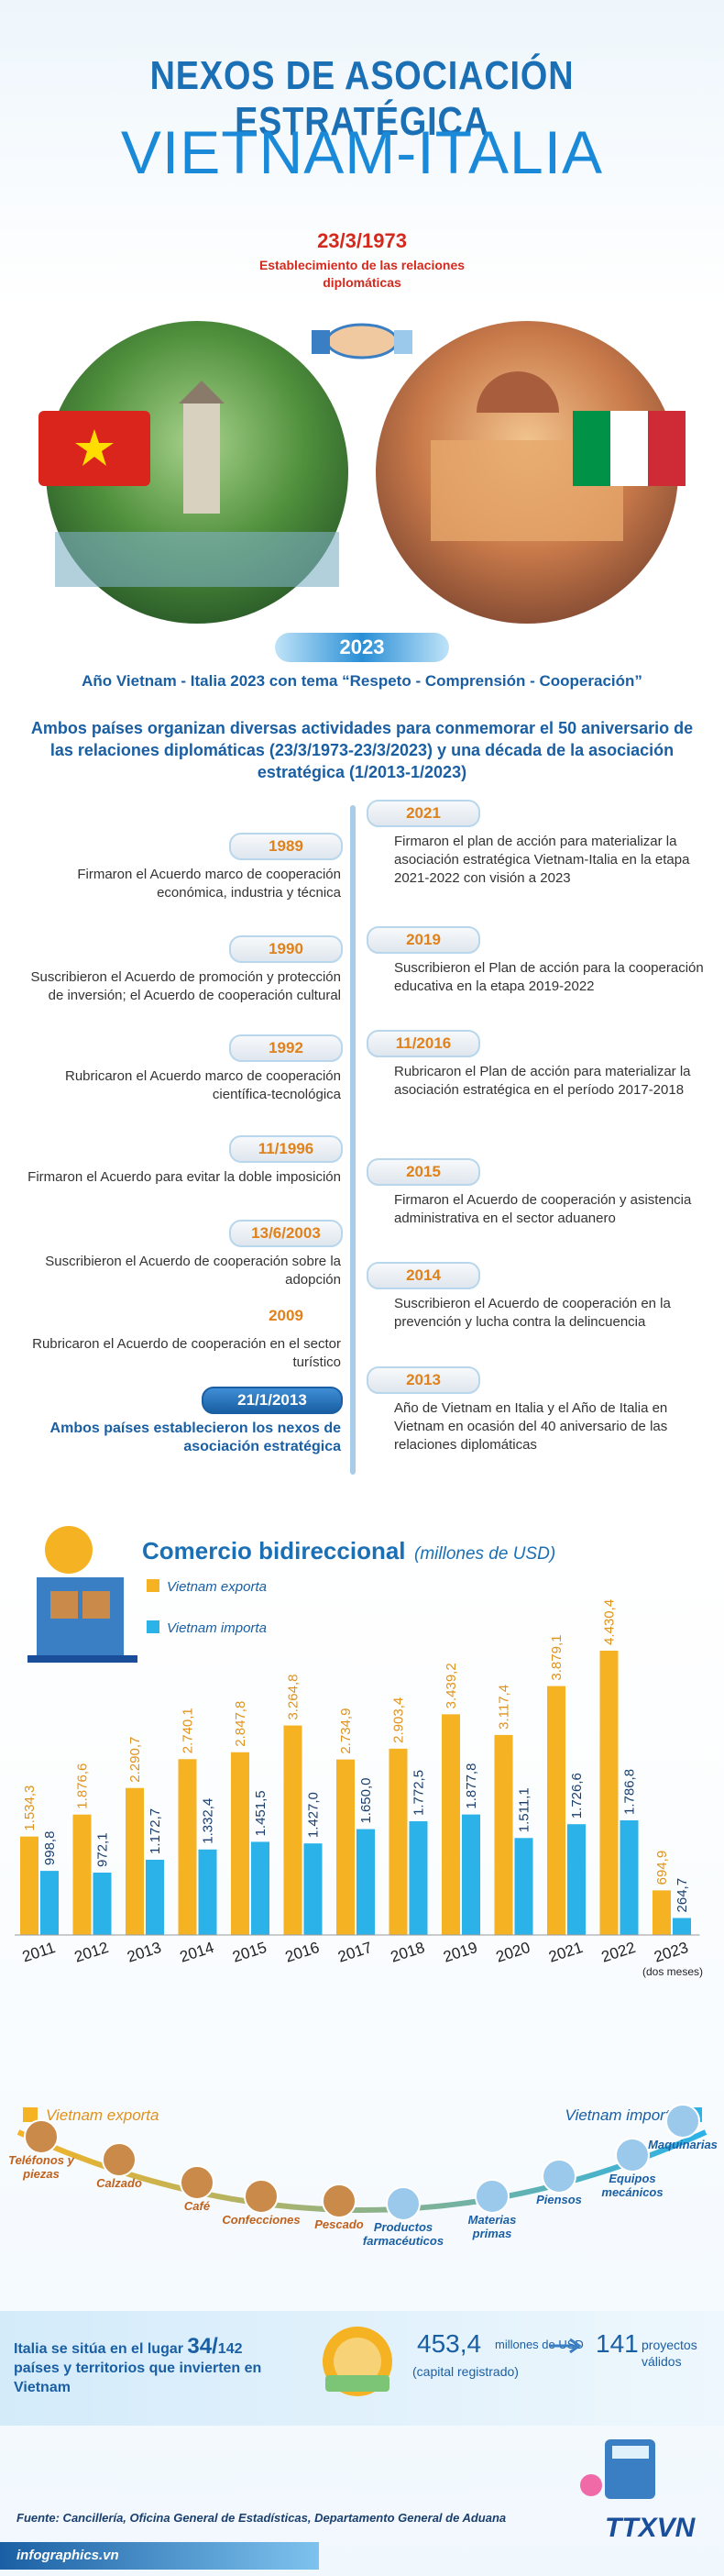  I want to click on value-label: 3.117,4, so click(504, 1707).